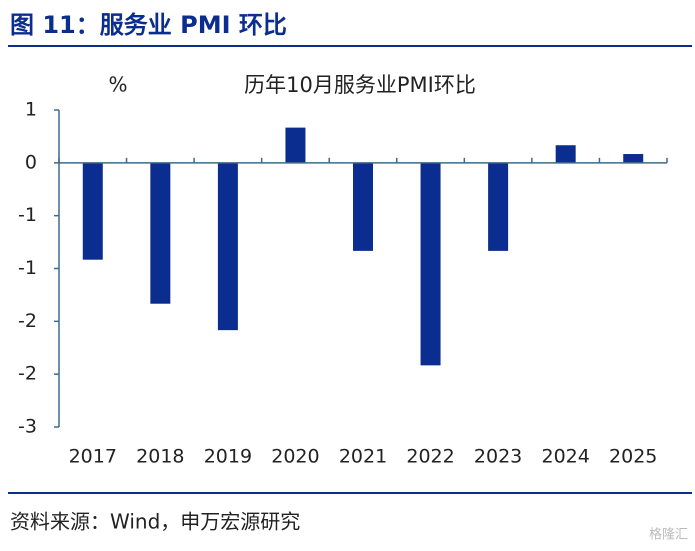 The height and width of the screenshot is (551, 695). I want to click on x-tick-label: 2020, so click(295, 457).